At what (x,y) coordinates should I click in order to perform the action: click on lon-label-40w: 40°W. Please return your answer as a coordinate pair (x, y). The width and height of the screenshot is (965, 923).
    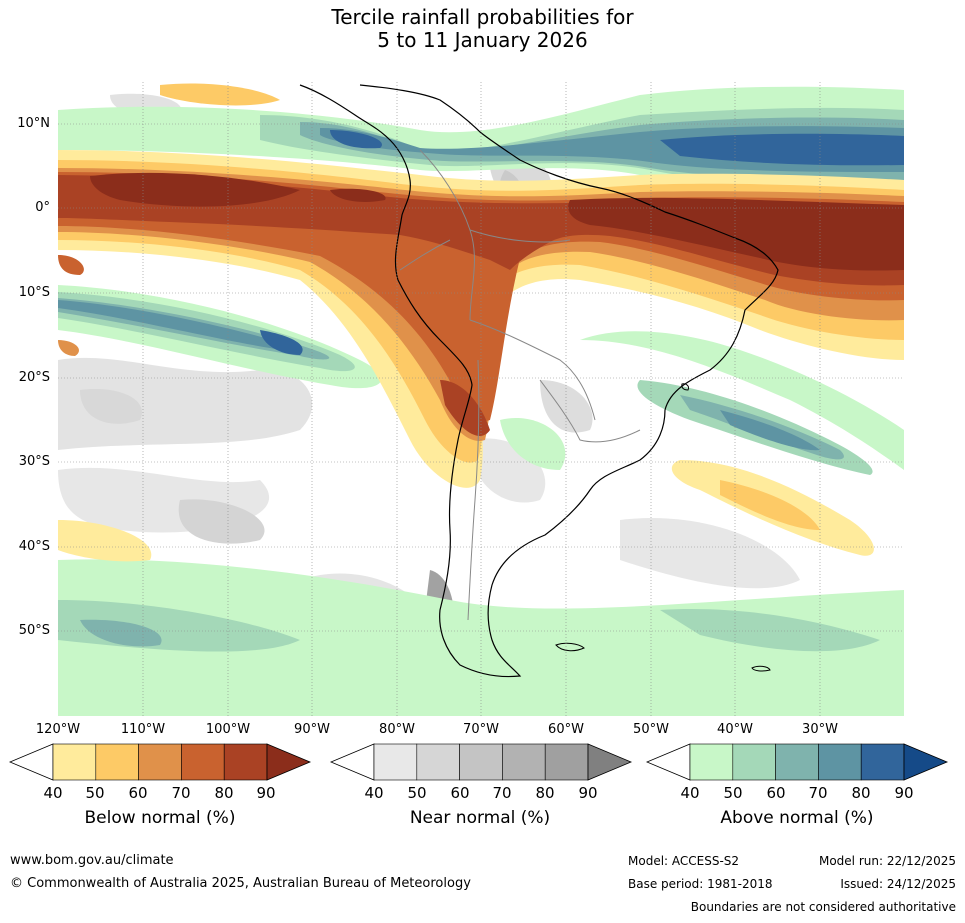
    Looking at the image, I should click on (735, 729).